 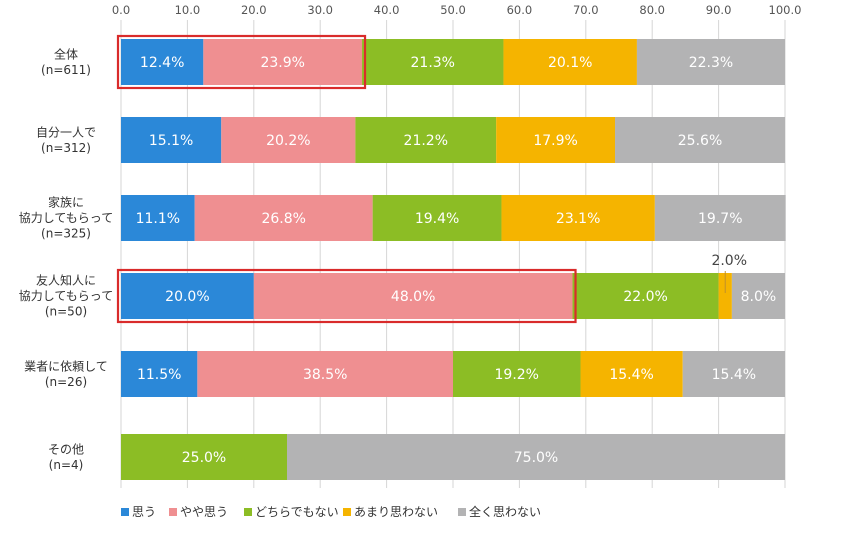 What do you see at coordinates (66, 202) in the screenshot?
I see `category-label: 家族に` at bounding box center [66, 202].